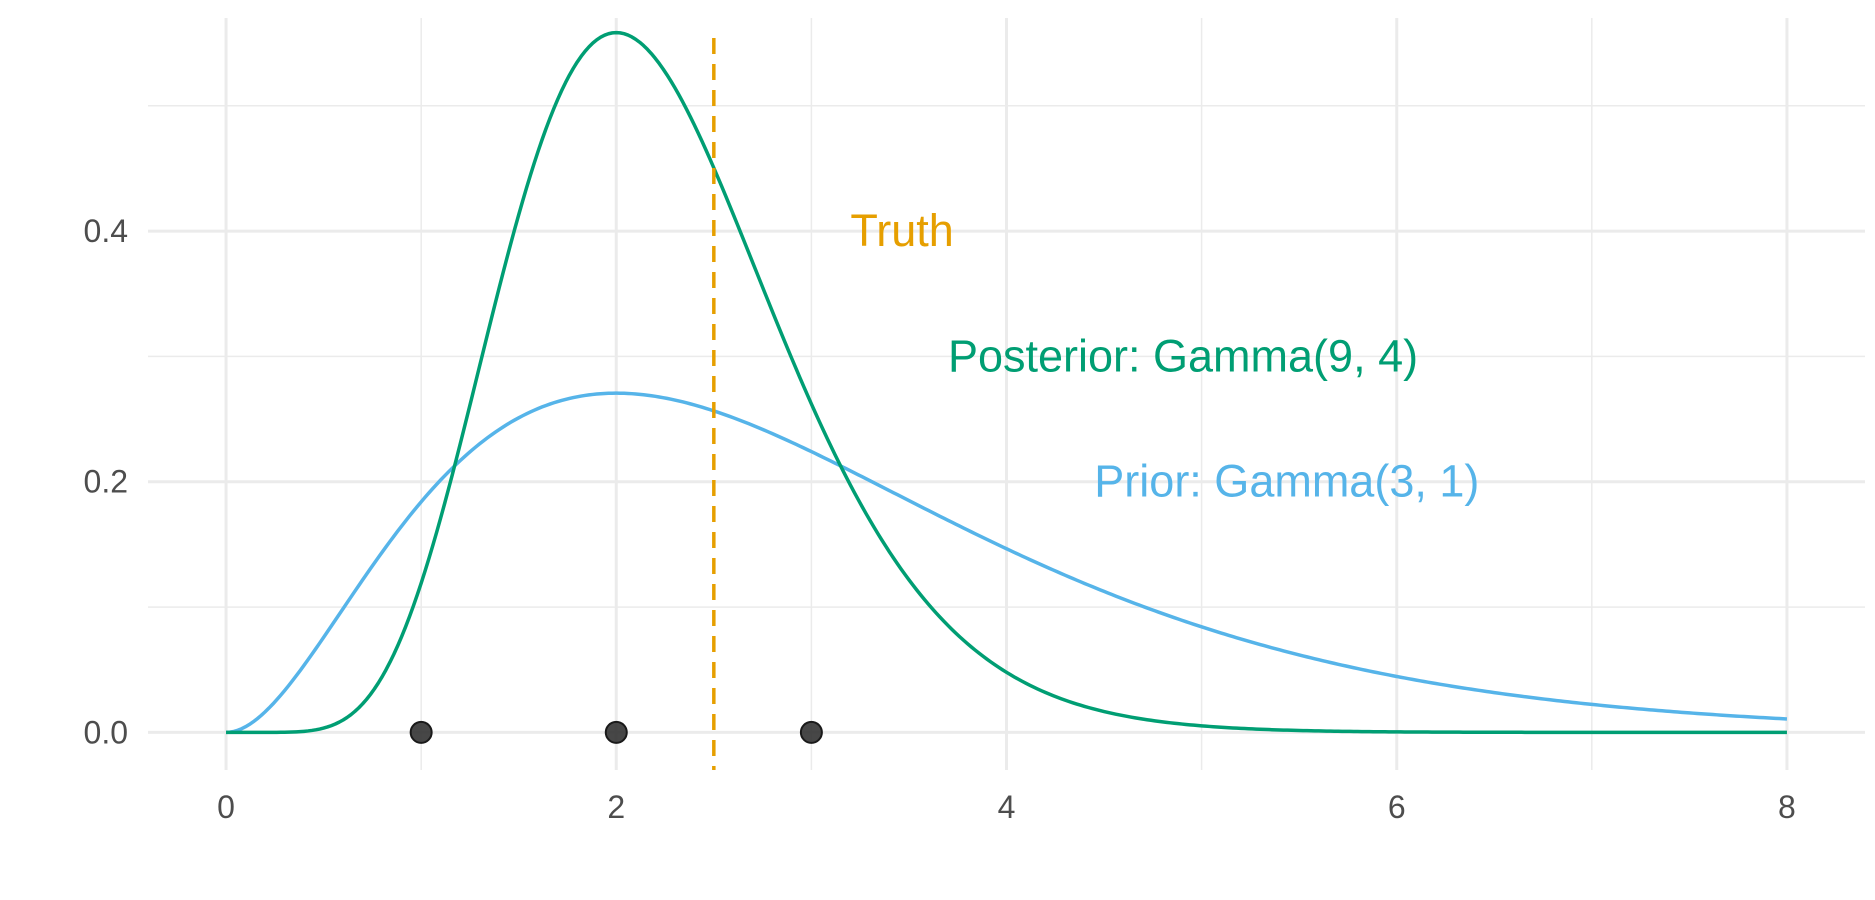 This screenshot has height=900, width=1875. Describe the element at coordinates (1787, 807) in the screenshot. I see `x-tick-label: 8` at that location.